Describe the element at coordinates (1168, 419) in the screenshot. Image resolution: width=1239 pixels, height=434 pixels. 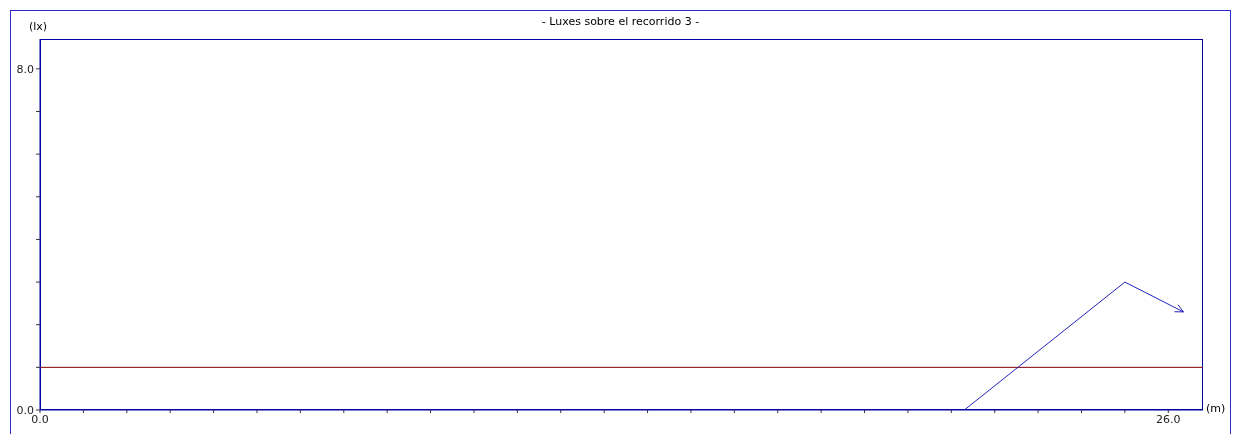
I see `x-tick-label: 26.0` at that location.